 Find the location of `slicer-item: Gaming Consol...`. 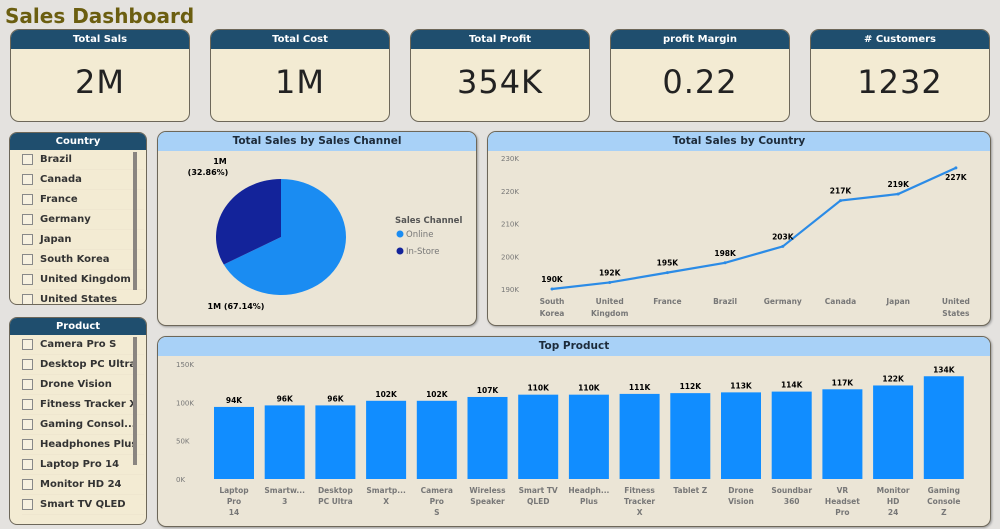

slicer-item: Gaming Consol... is located at coordinates (83, 425).